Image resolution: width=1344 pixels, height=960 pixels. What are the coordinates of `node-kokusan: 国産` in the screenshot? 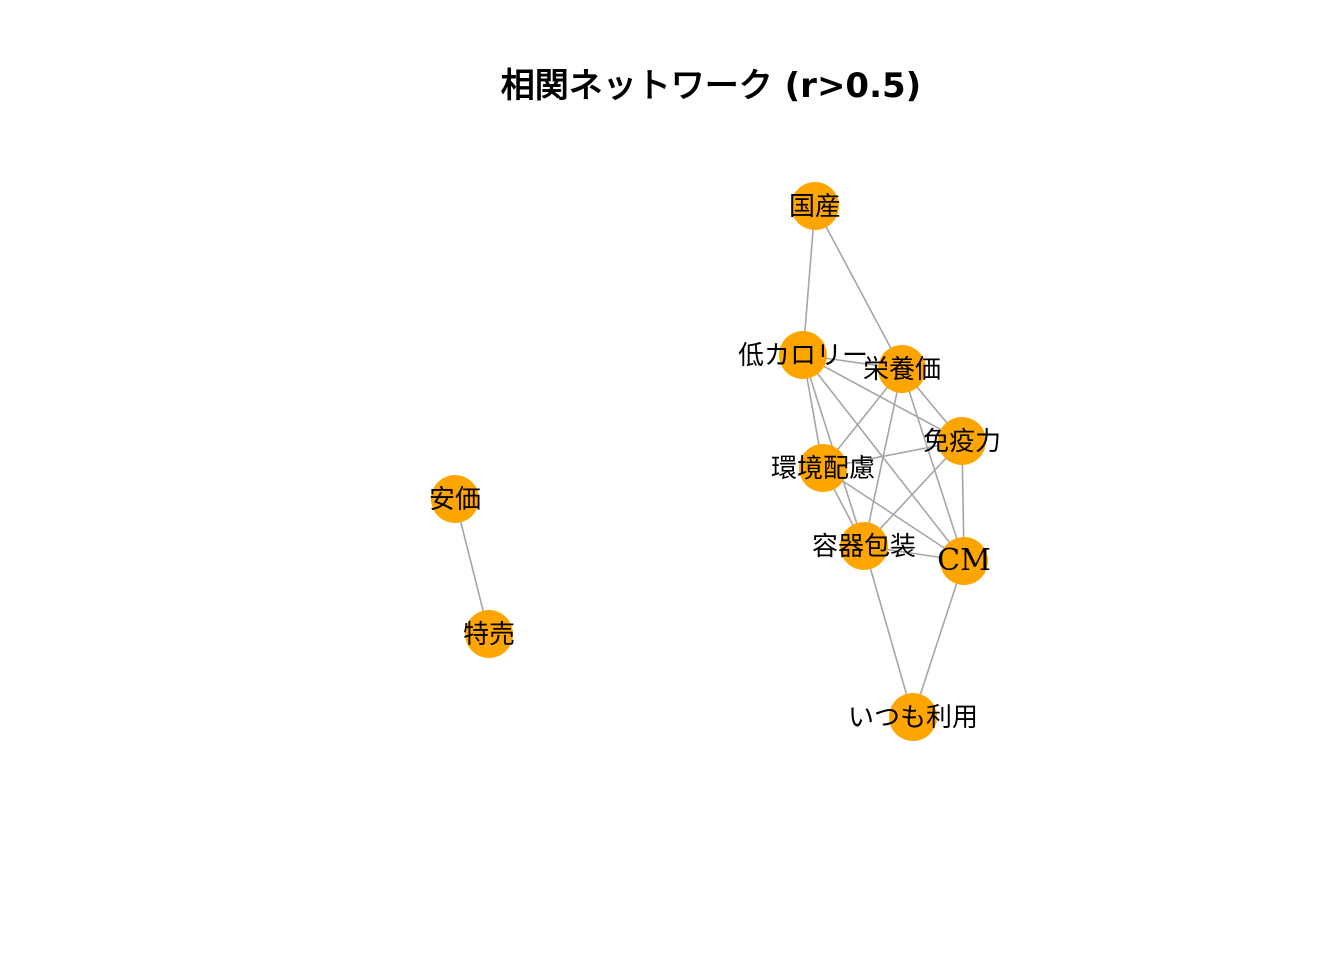 It's located at (815, 206).